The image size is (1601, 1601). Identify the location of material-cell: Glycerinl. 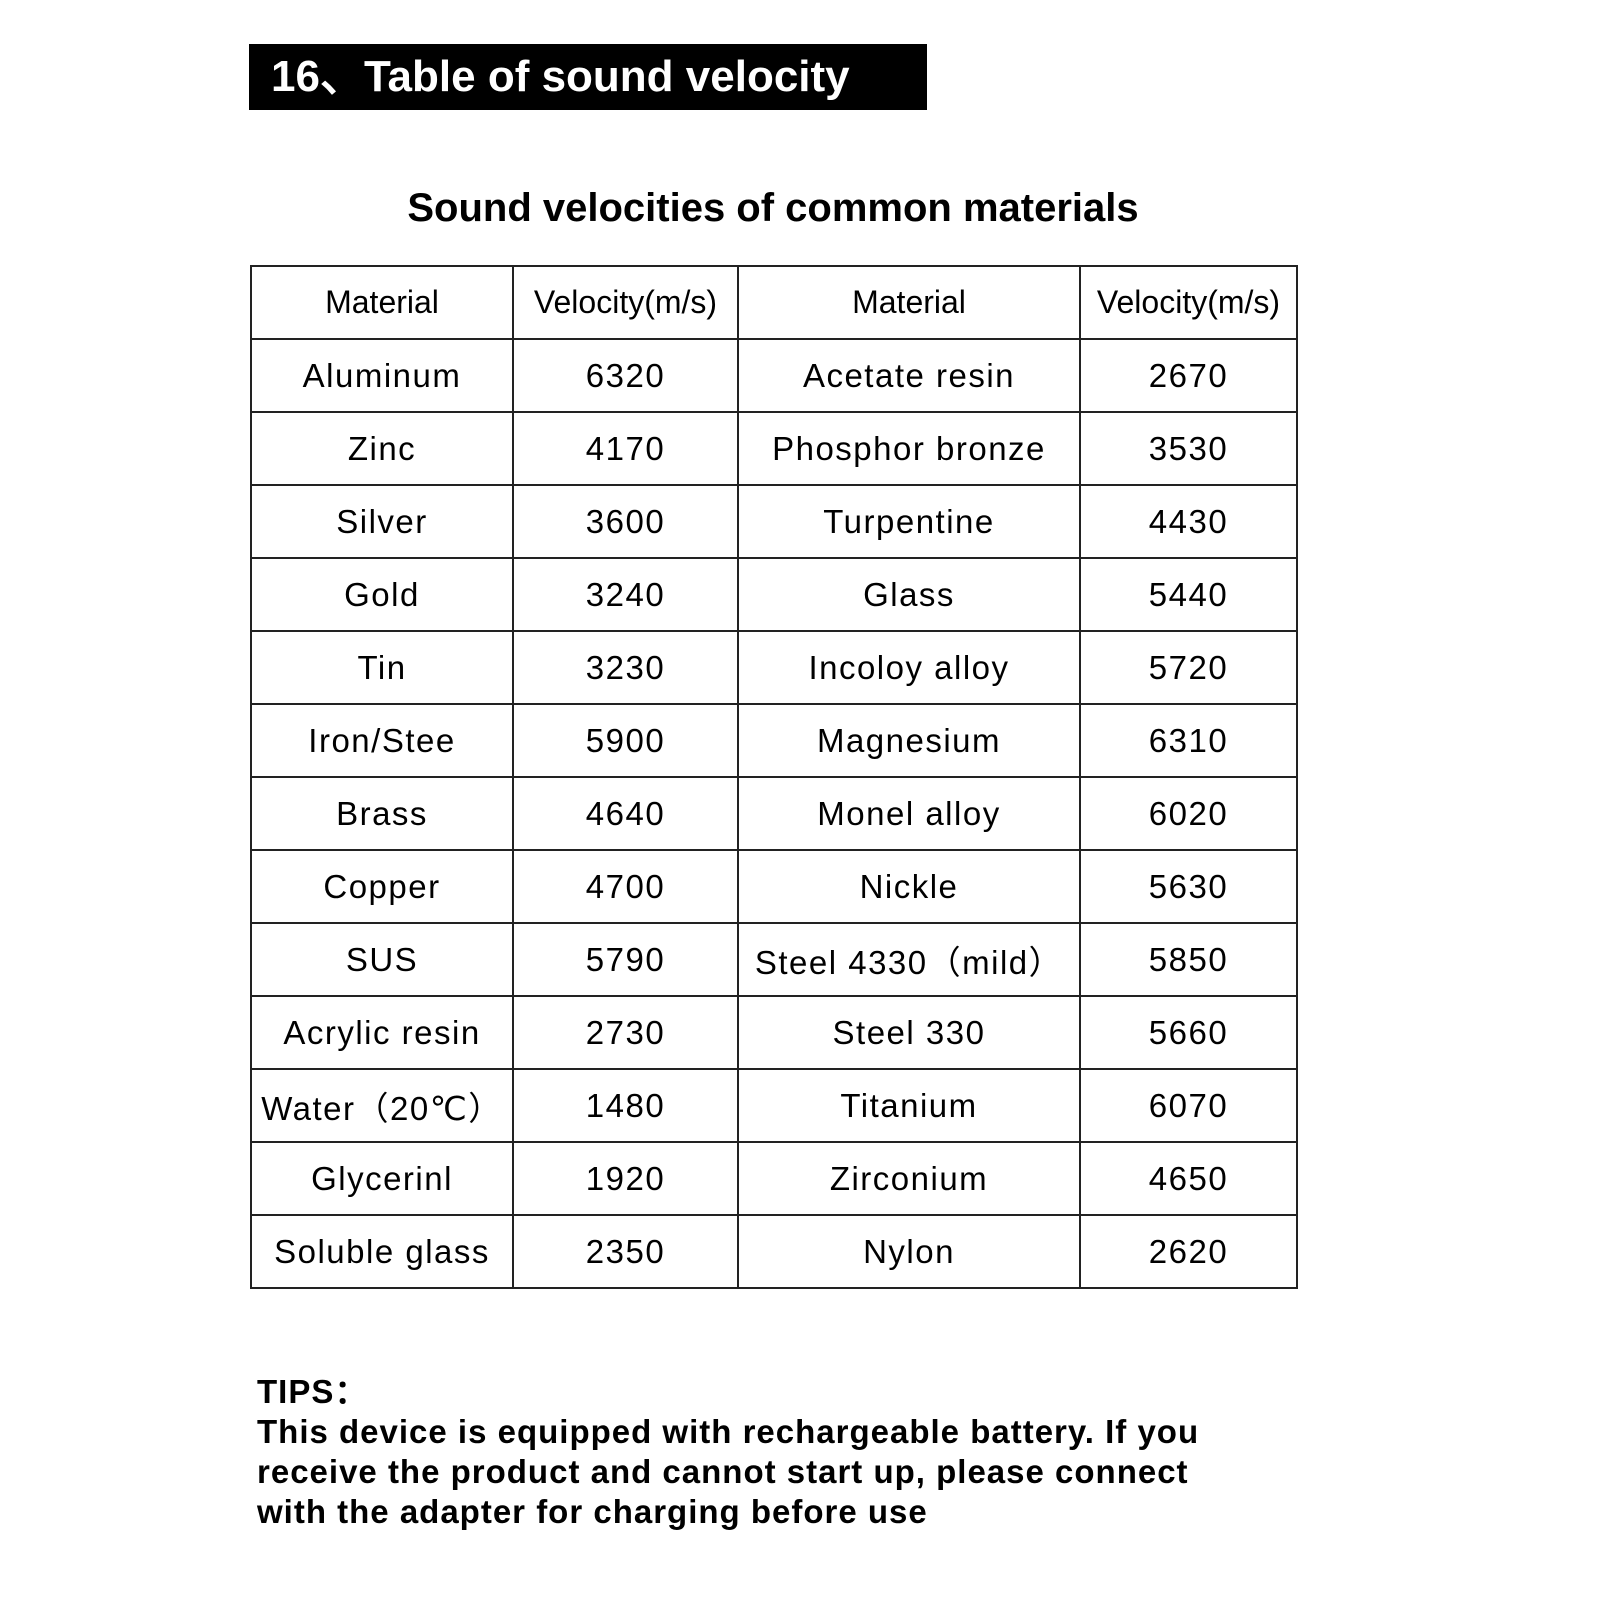
(382, 1178).